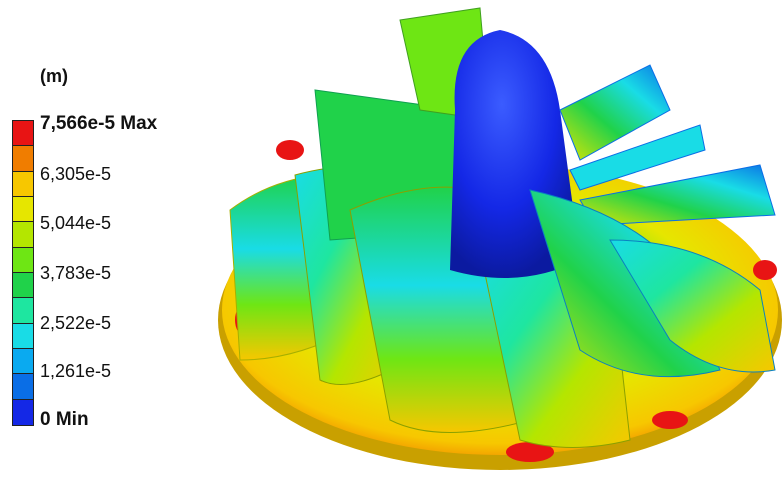  Describe the element at coordinates (99, 123) in the screenshot. I see `legend-max-label: 7,566e-5 Max` at that location.